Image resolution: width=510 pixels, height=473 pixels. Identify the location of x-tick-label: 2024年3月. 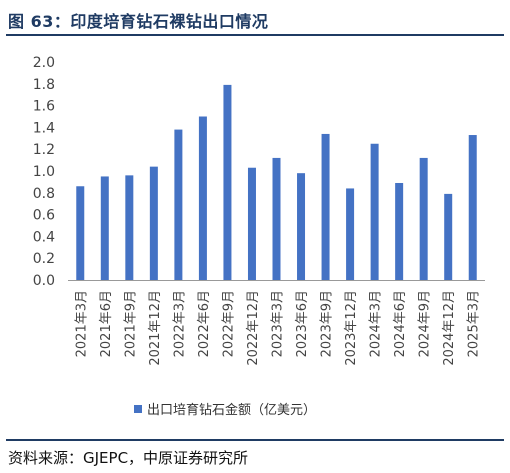
(376, 323).